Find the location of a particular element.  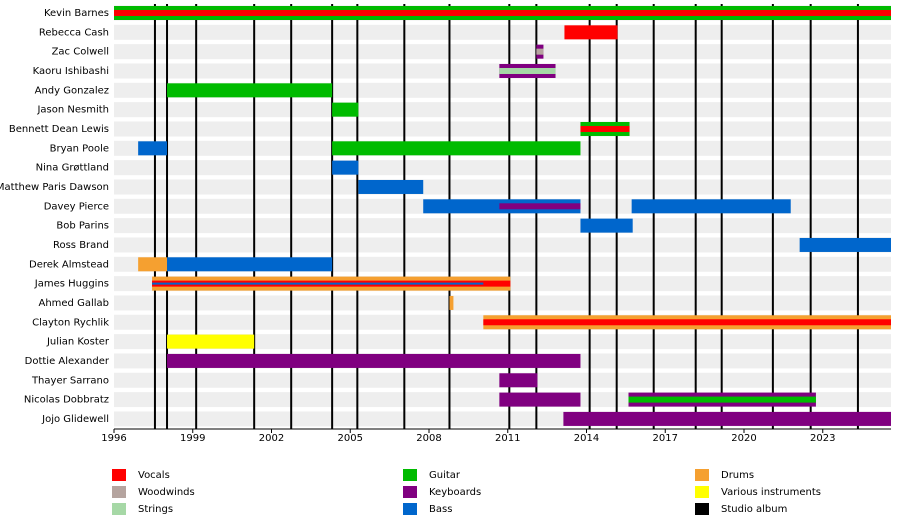

x-tick-label: 2011 is located at coordinates (507, 438).